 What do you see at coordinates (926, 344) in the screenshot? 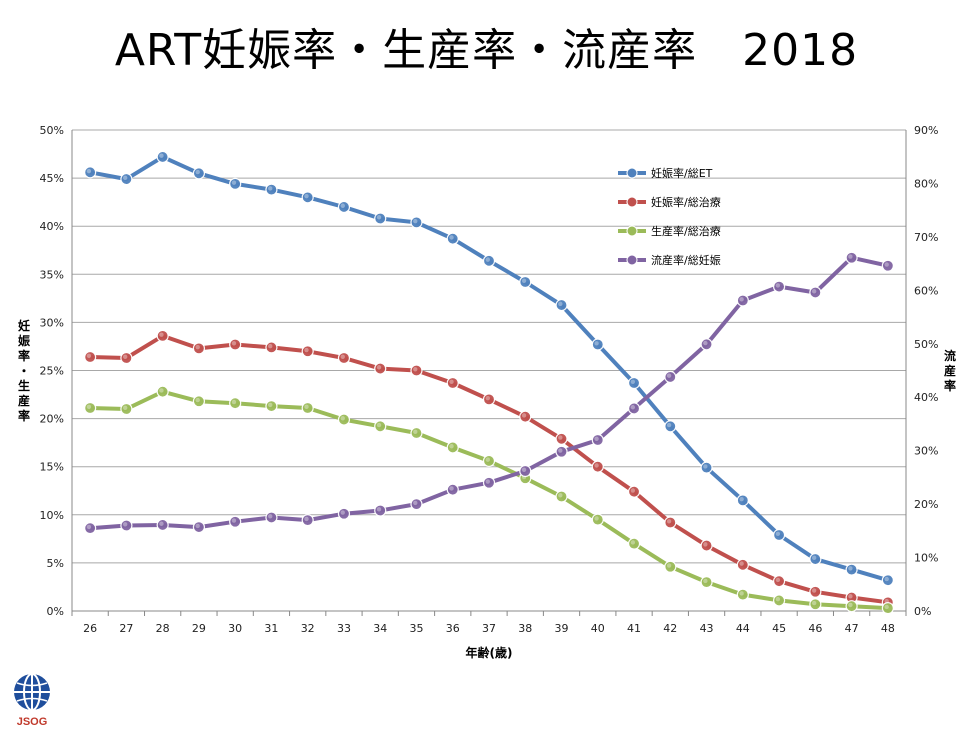
I see `y2-tick-label: 50%` at bounding box center [926, 344].